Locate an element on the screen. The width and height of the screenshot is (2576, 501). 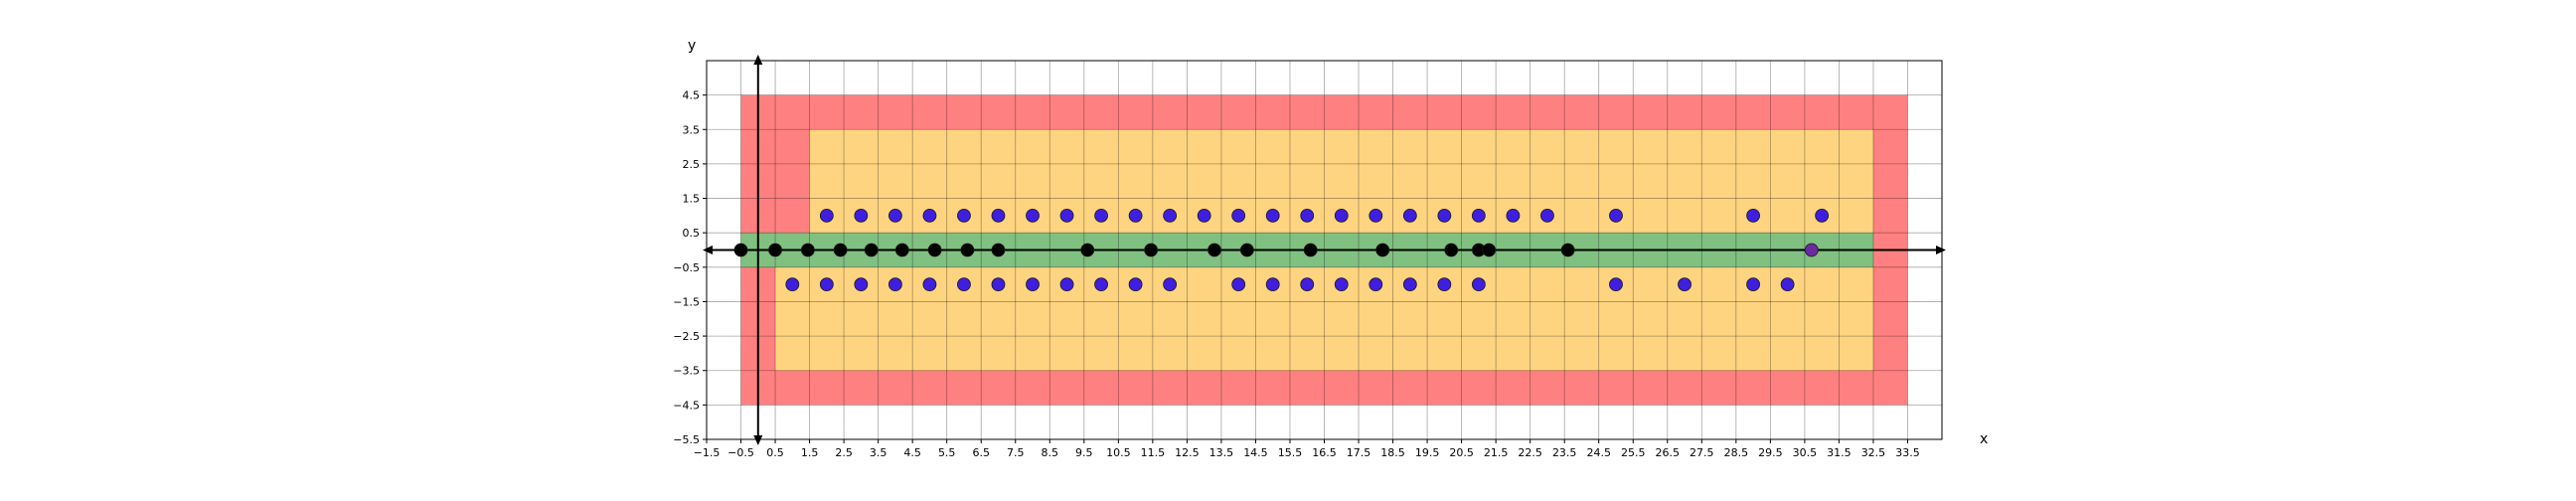
y-tick-label: −0.5 is located at coordinates (686, 267).